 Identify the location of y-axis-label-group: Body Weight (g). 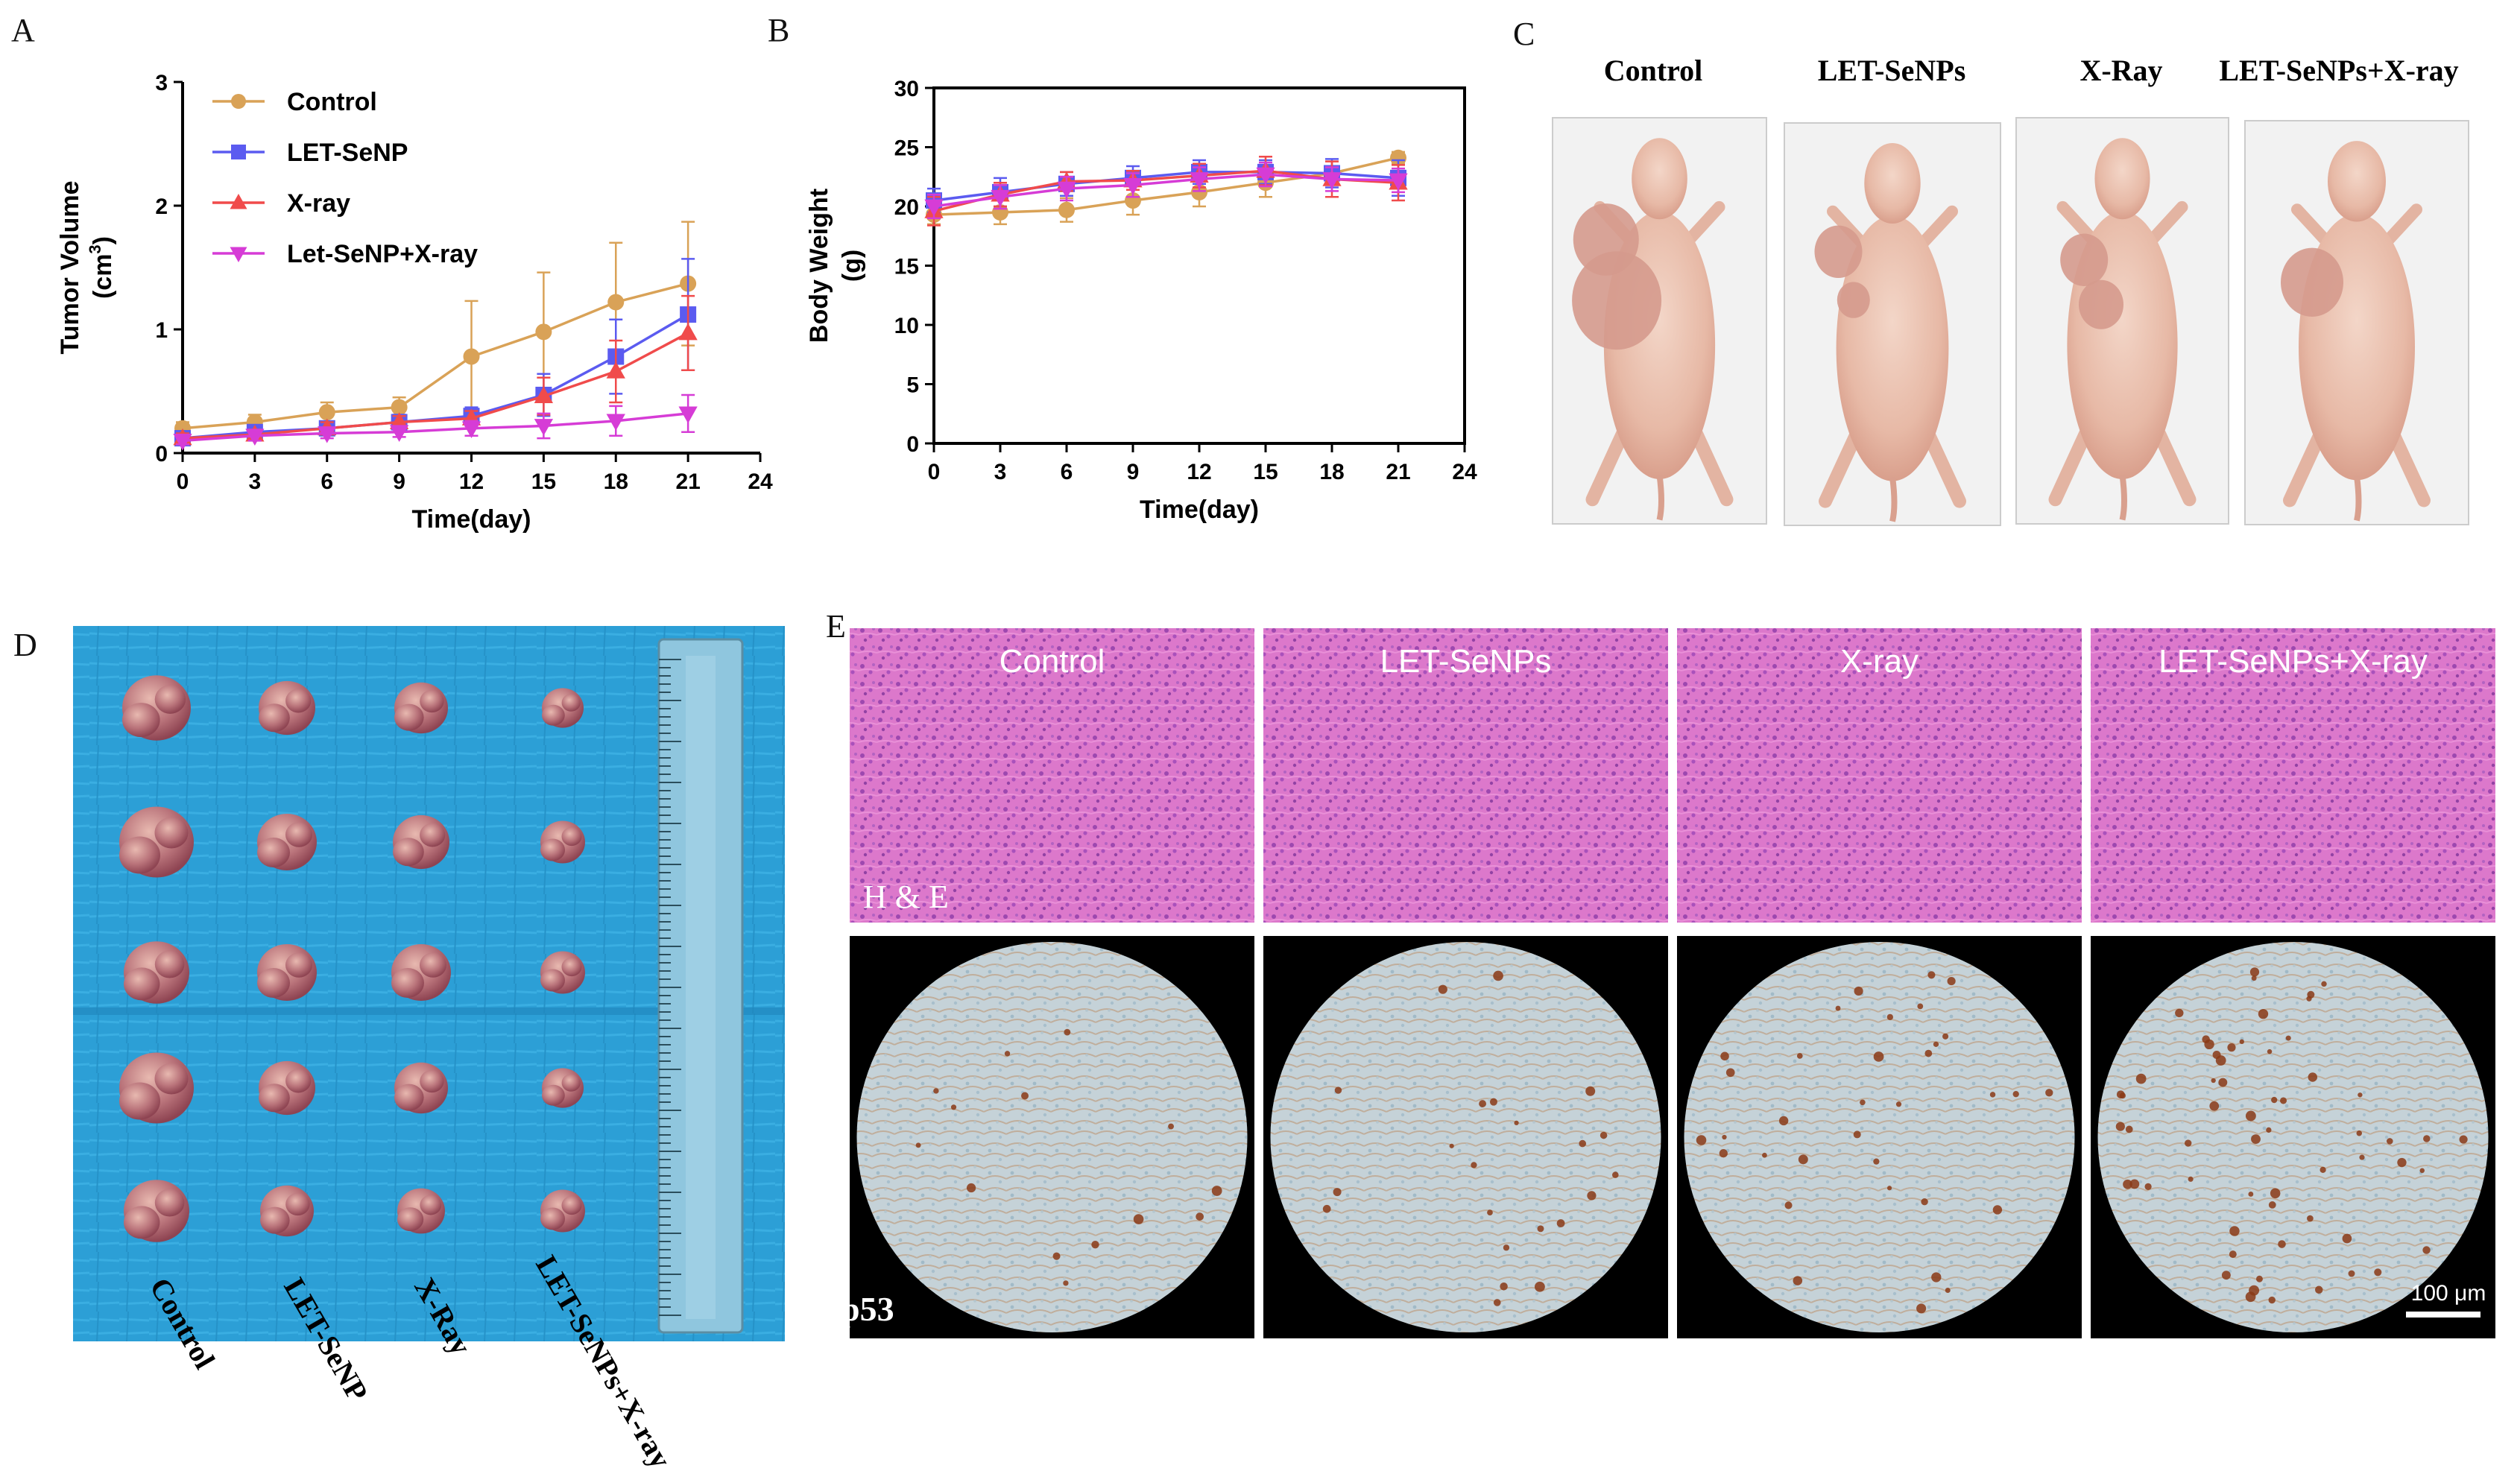
(835, 266).